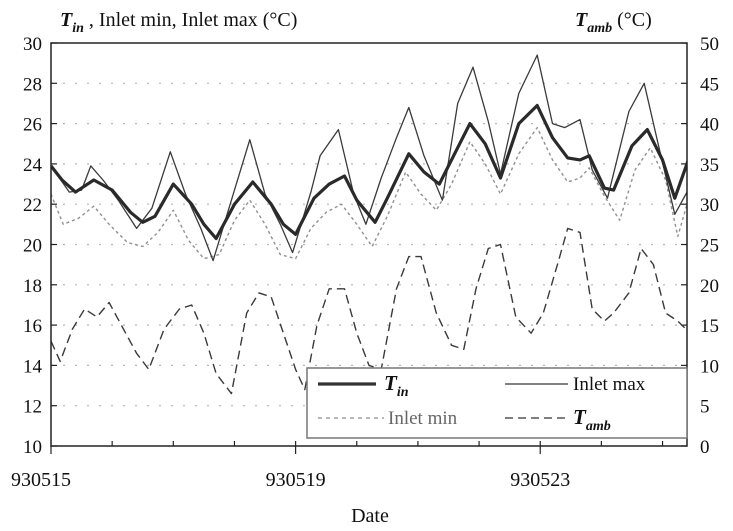 Image resolution: width=733 pixels, height=531 pixels. Describe the element at coordinates (370, 516) in the screenshot. I see `x-axis-title: Date` at that location.